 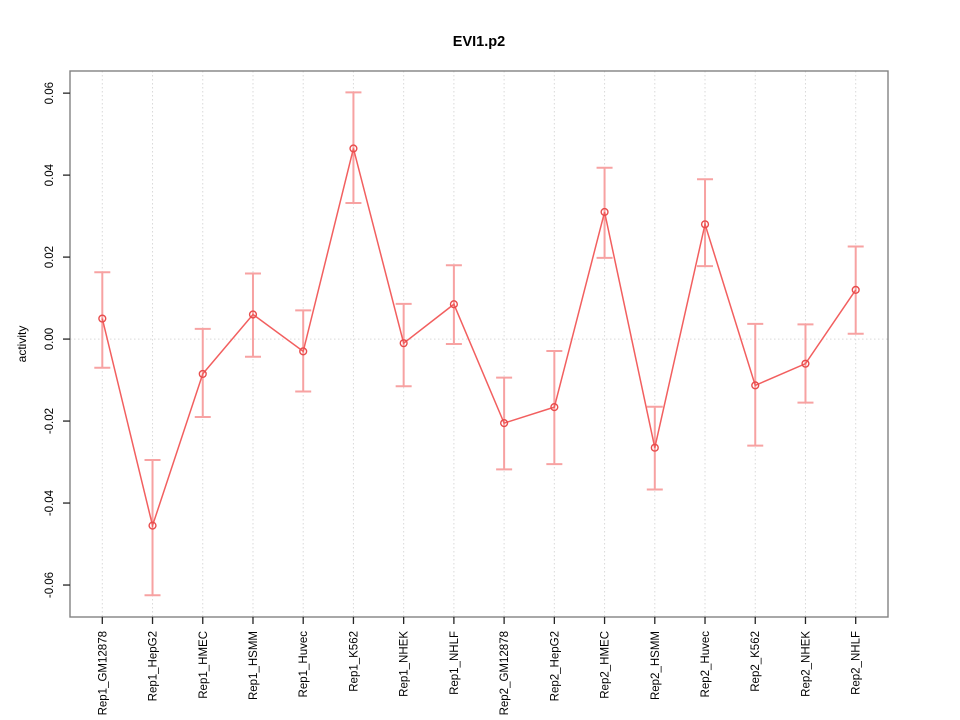 What do you see at coordinates (50, 502) in the screenshot?
I see `y-tick-label: -0.04` at bounding box center [50, 502].